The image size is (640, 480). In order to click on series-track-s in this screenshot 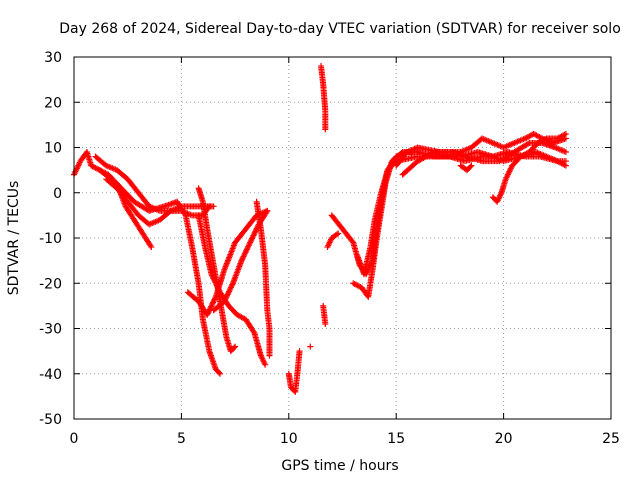, I will do `click(484, 158)`.